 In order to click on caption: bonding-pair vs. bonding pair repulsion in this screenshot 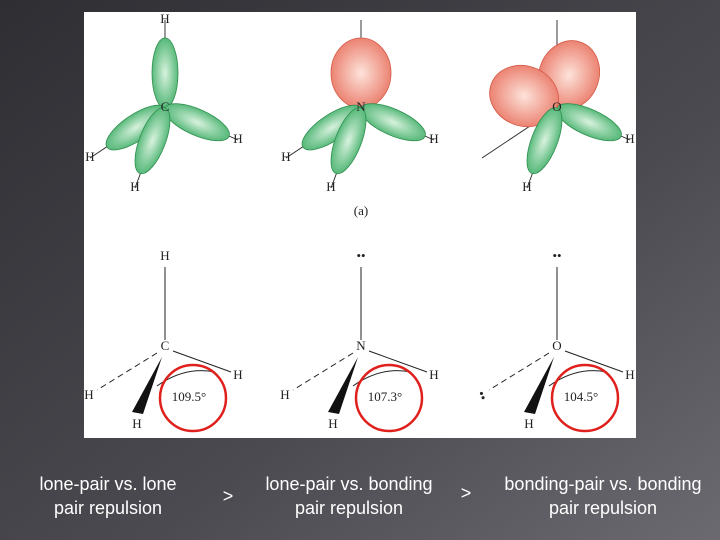, I will do `click(602, 496)`.